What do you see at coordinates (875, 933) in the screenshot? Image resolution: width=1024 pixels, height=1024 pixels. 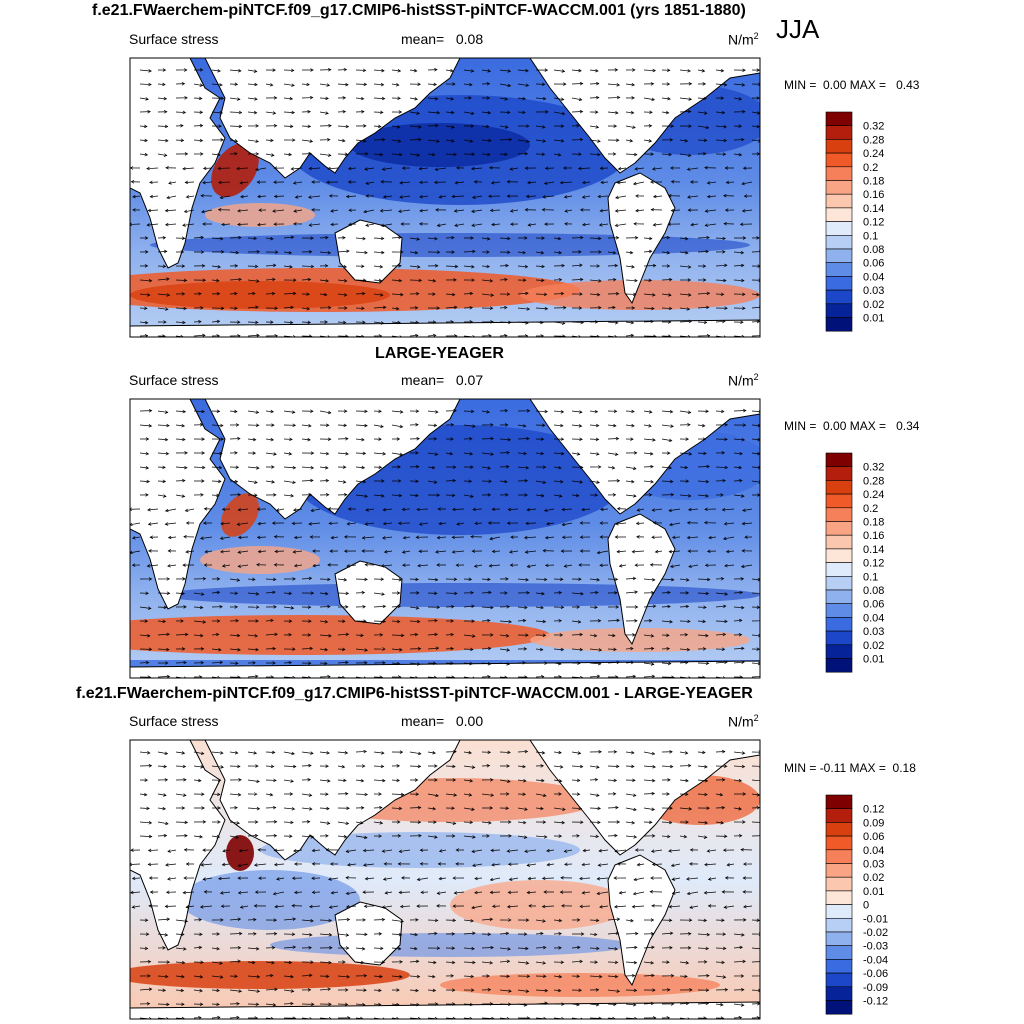 I see `colorbar-tick-label: -0.02` at bounding box center [875, 933].